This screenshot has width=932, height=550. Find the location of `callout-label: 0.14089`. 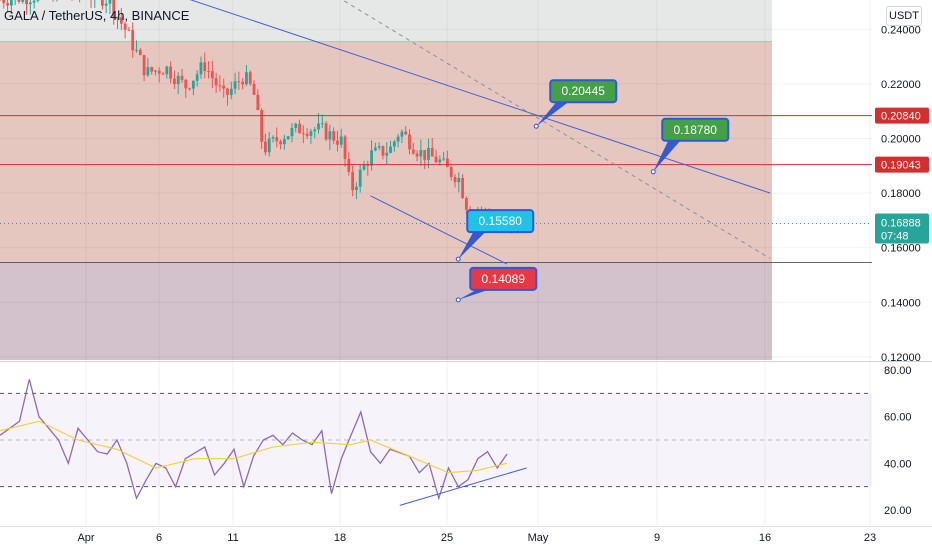

callout-label: 0.14089 is located at coordinates (504, 279).